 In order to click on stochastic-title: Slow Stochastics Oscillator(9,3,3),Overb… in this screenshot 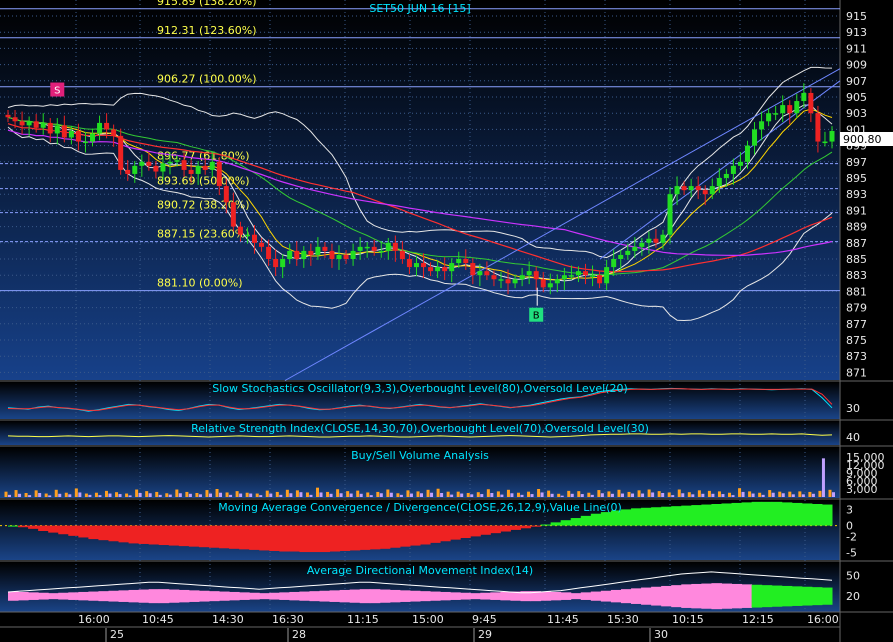, I will do `click(420, 388)`.